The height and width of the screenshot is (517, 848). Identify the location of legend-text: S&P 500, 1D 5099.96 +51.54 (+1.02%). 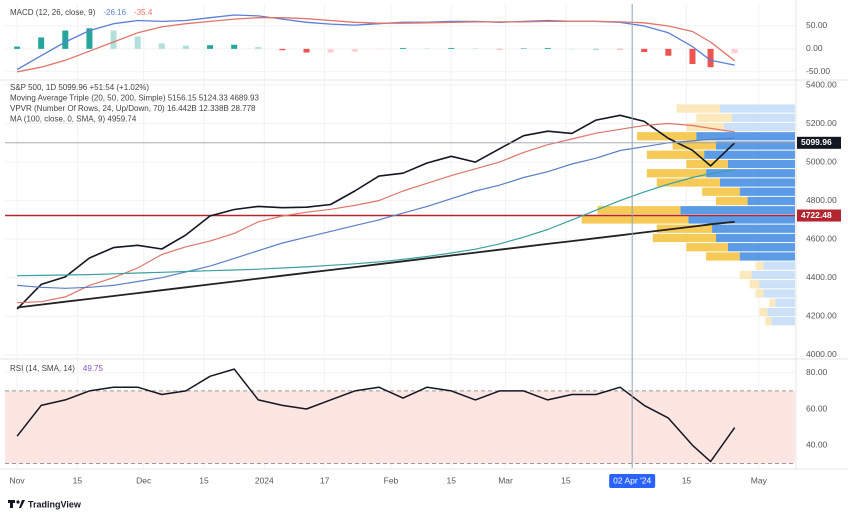
(79, 87).